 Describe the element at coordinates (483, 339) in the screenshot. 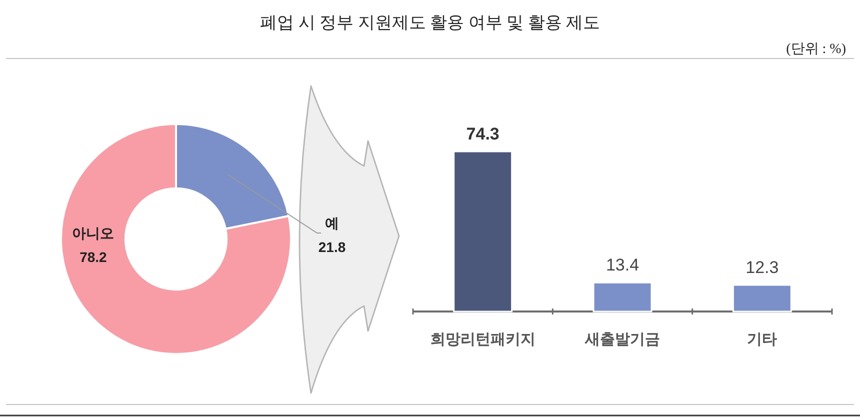

I see `x-tick-label: 희망리턴패키지` at that location.